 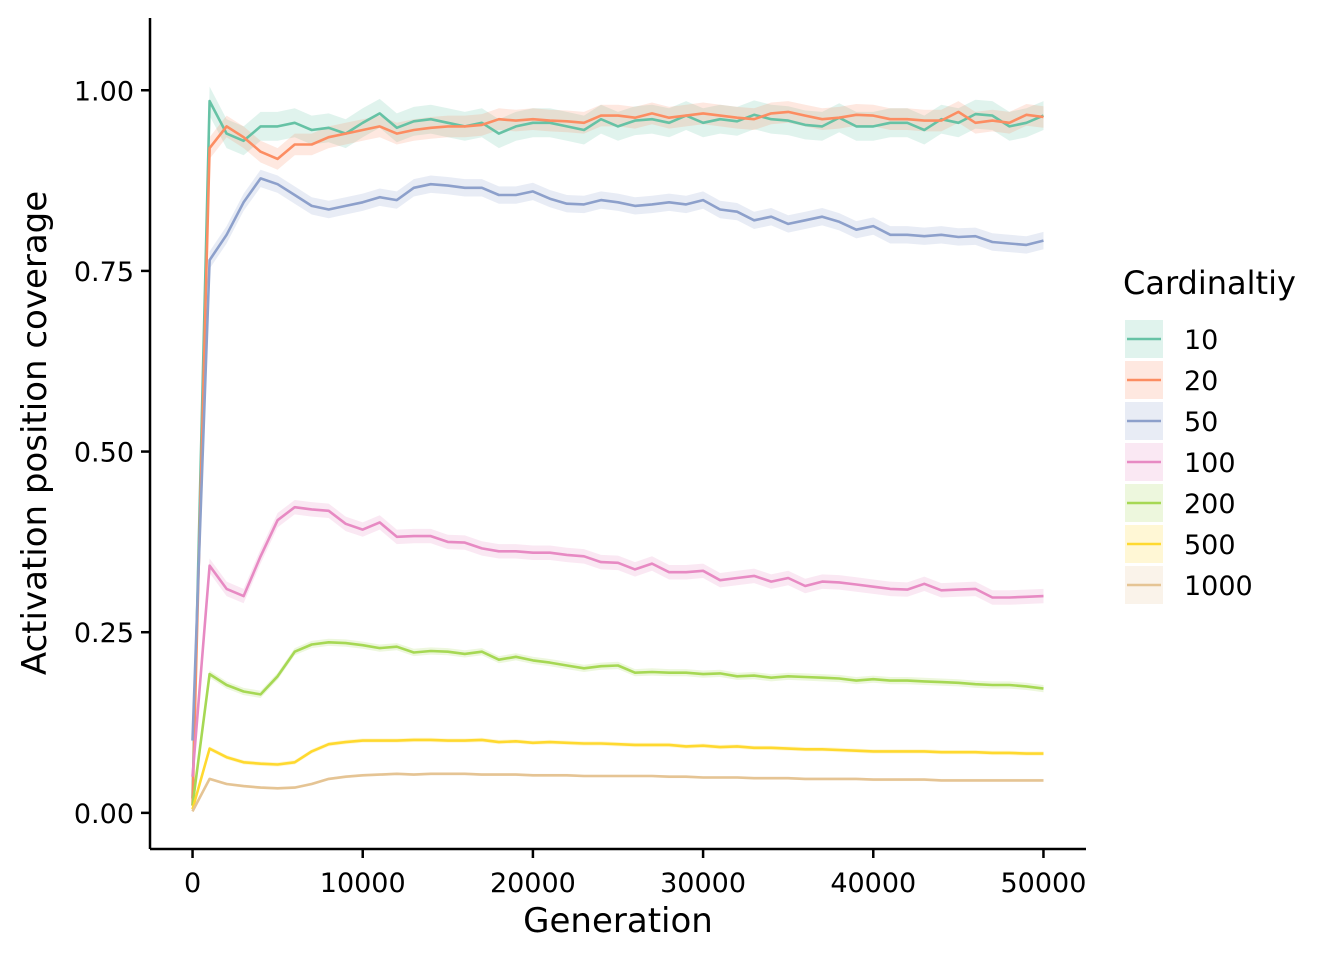 I want to click on x-tick-label: 40000, so click(x=873, y=883).